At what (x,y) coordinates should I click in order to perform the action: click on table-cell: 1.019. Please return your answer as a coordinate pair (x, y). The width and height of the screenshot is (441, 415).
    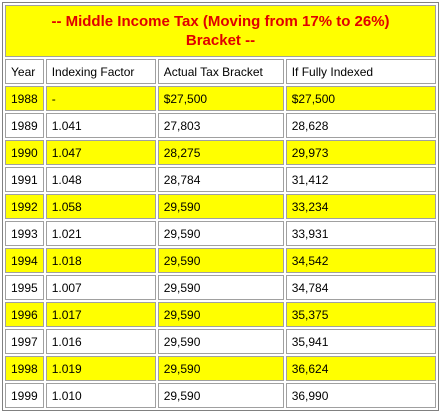
    Looking at the image, I should click on (100, 368).